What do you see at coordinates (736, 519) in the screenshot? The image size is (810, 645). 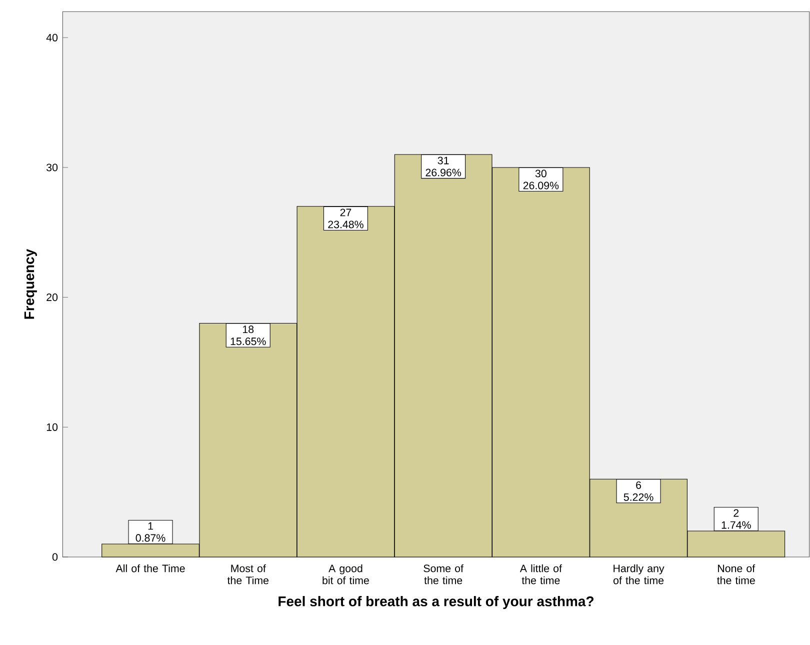 I see `data-label: 2 1.74%` at bounding box center [736, 519].